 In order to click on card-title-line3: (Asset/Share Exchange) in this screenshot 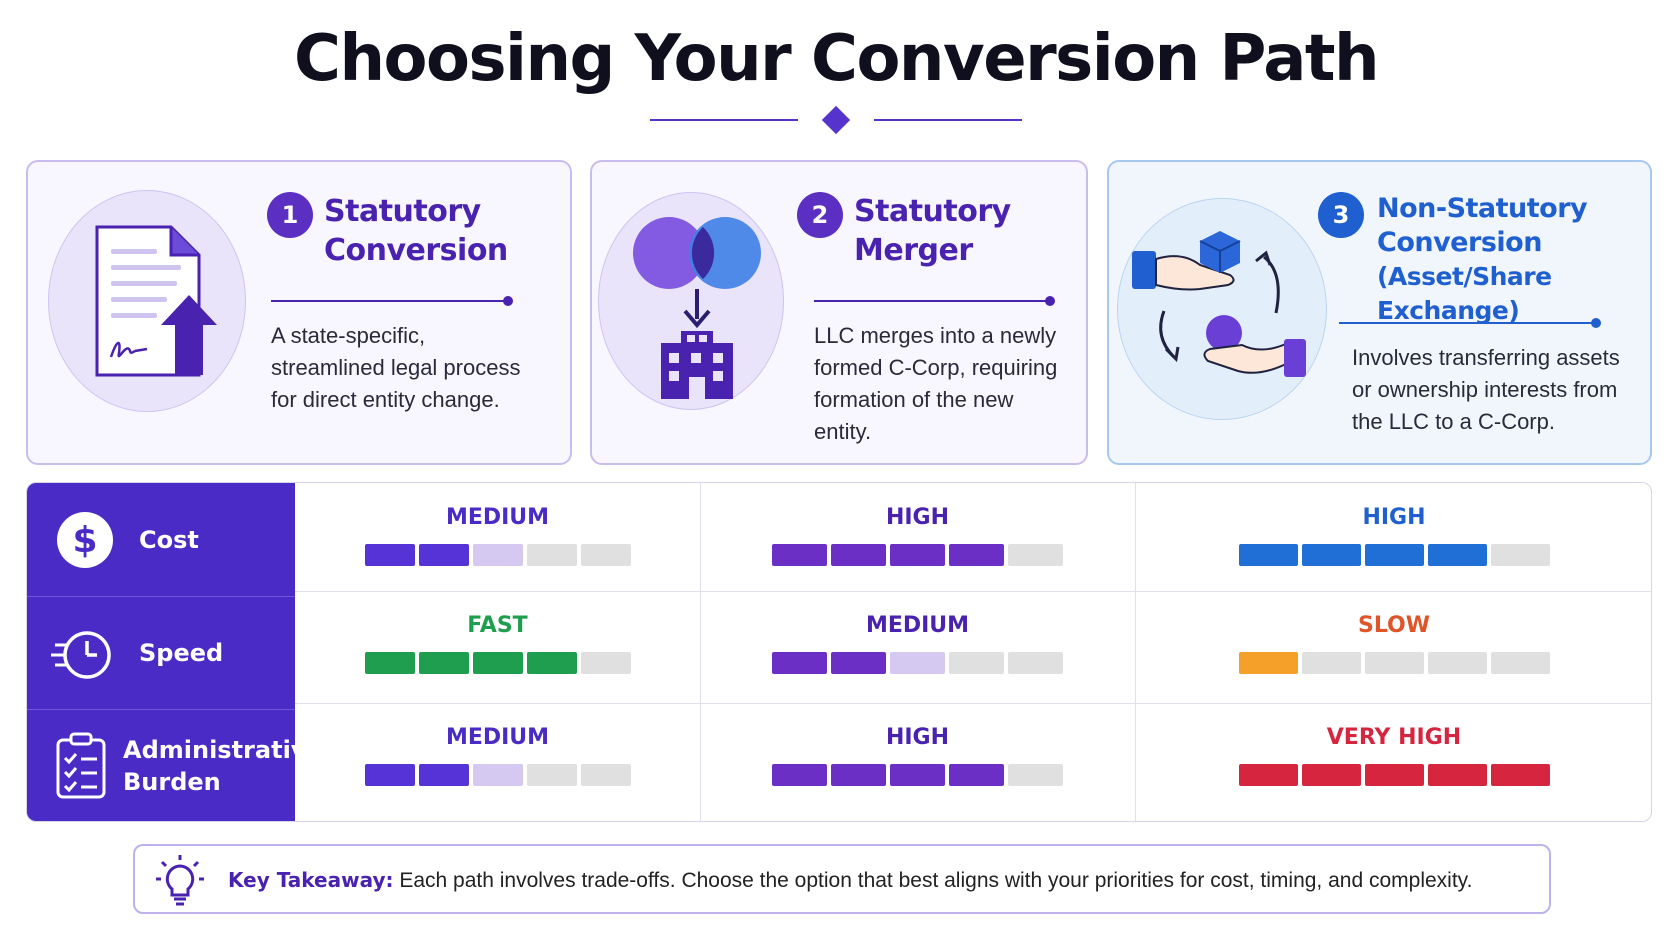, I will do `click(1464, 293)`.